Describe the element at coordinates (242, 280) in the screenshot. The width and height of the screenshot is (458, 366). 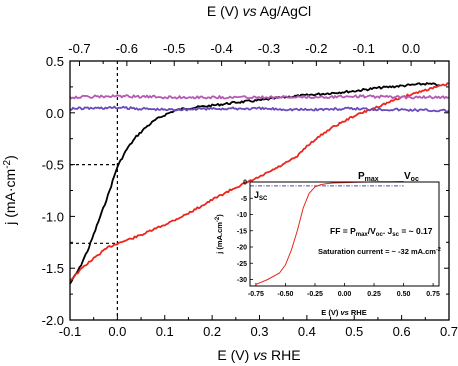
I see `inset-y-tick-label: -30` at that location.